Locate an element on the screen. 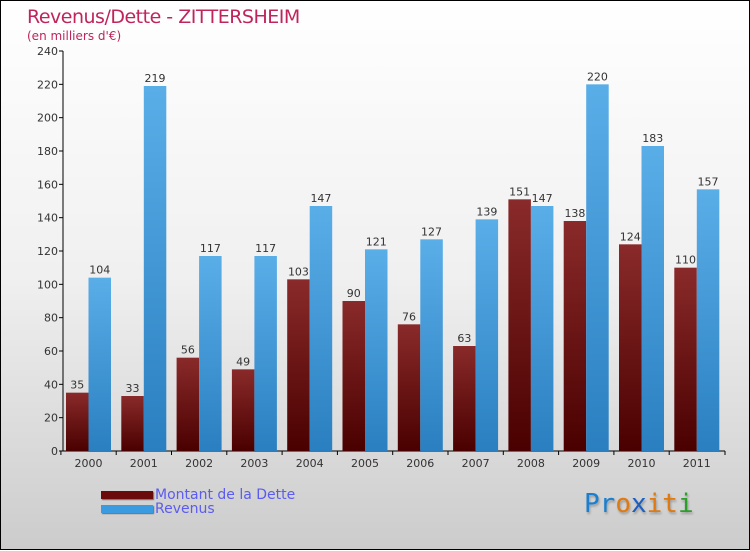  x-tick-label: 2000 is located at coordinates (89, 463).